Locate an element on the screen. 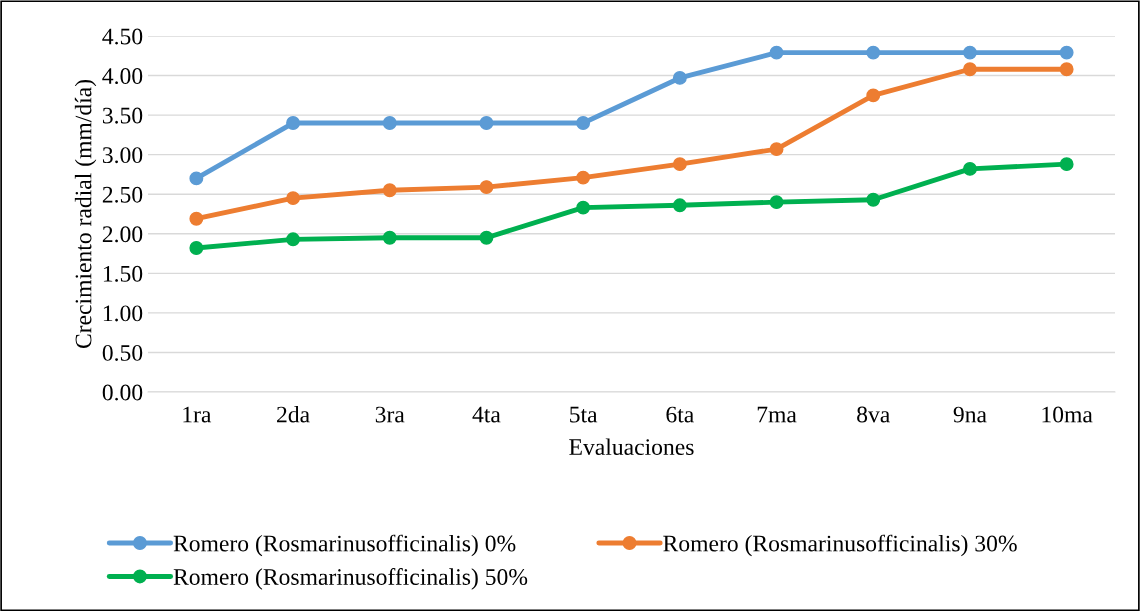 The image size is (1140, 611). x-tick-label: 3ra is located at coordinates (390, 414).